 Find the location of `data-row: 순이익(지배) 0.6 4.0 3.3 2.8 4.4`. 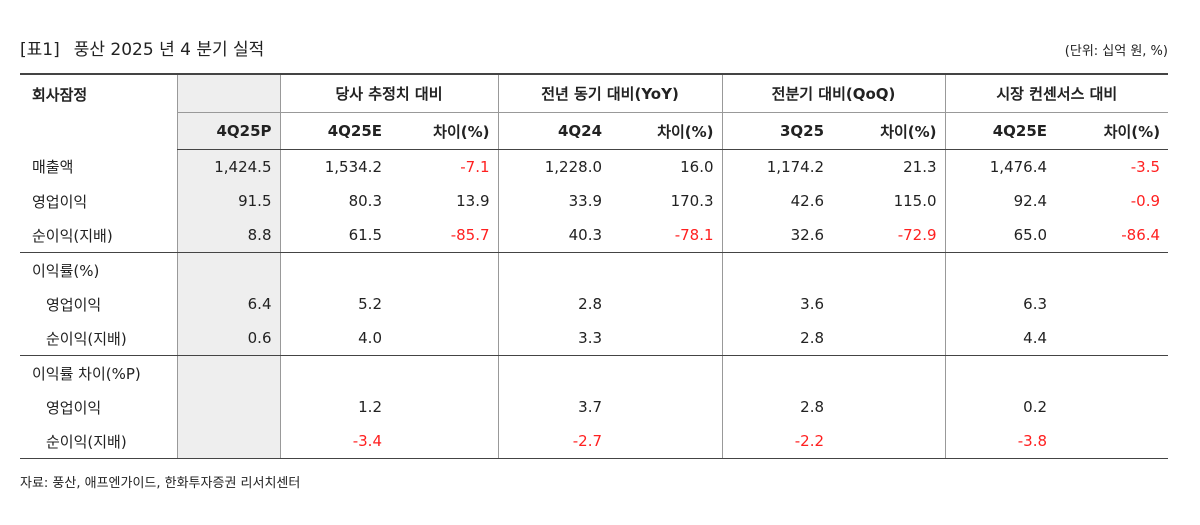

data-row: 순이익(지배) 0.6 4.0 3.3 2.8 4.4 is located at coordinates (594, 338).